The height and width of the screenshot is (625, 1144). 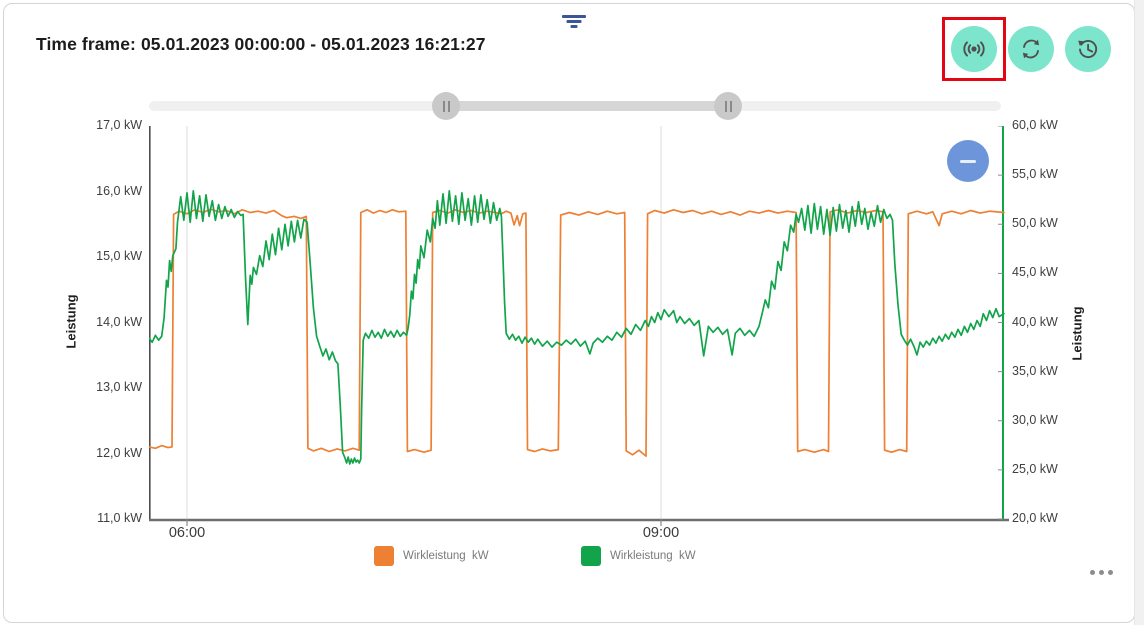 What do you see at coordinates (119, 321) in the screenshot?
I see `y-axis-left-tick-label: 14,0 kW` at bounding box center [119, 321].